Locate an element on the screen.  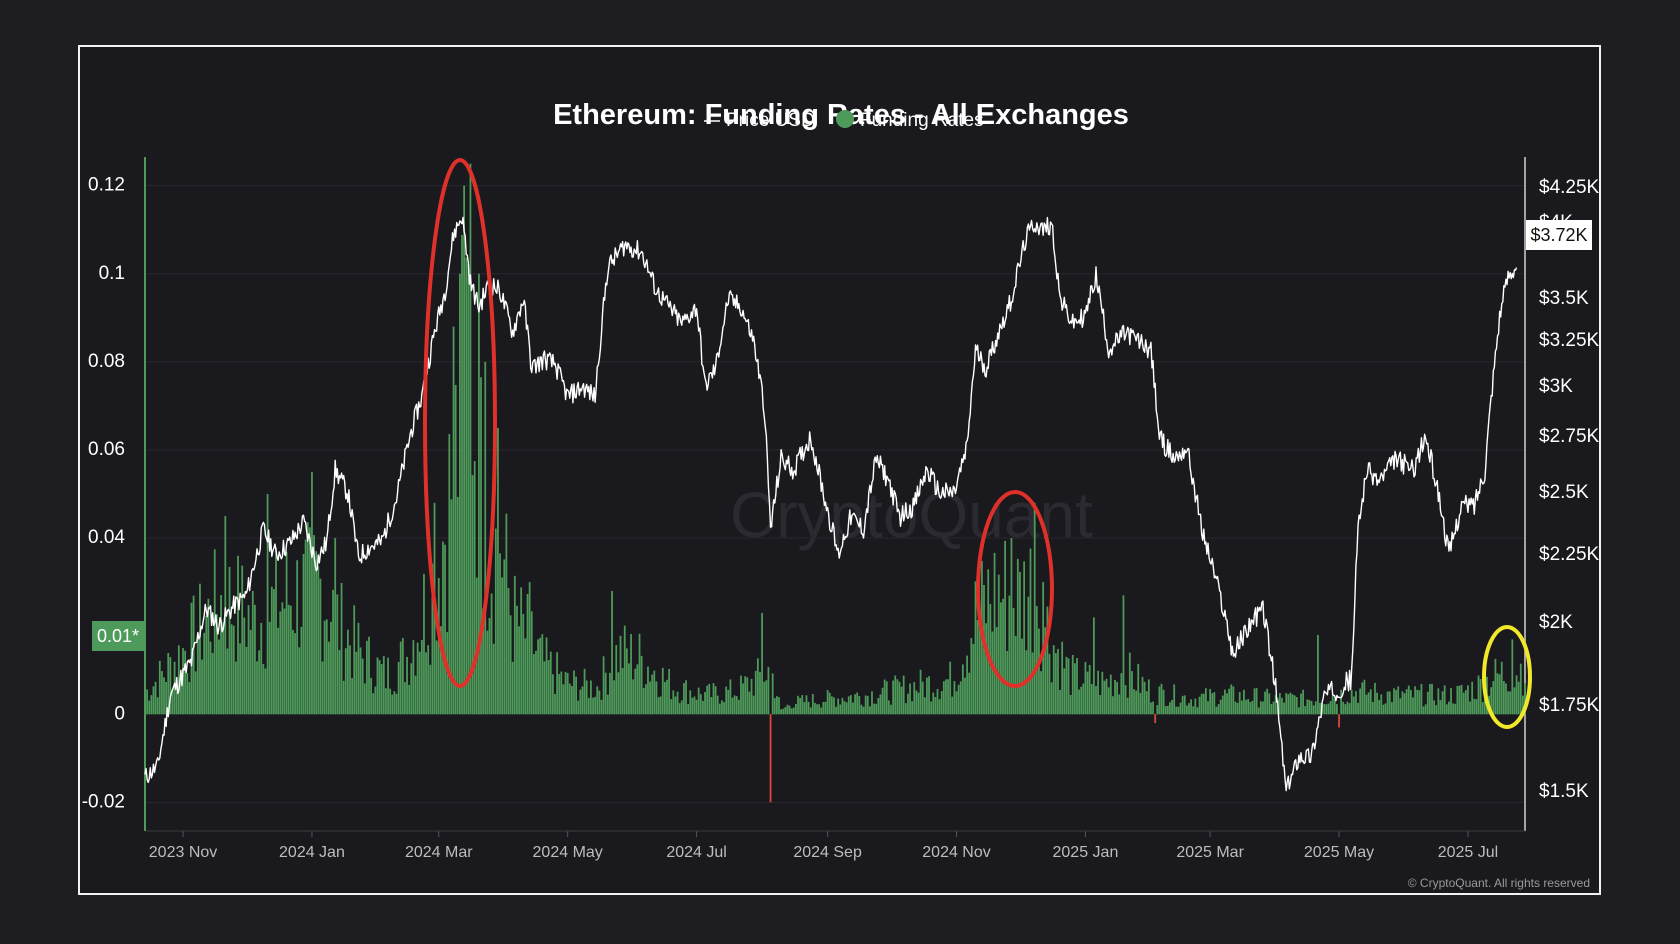
legend-price-label: Price USD is located at coordinates (770, 120).